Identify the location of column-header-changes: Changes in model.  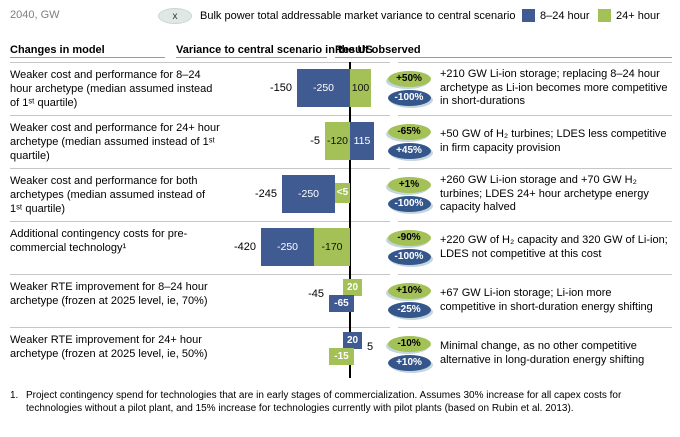
(57, 50).